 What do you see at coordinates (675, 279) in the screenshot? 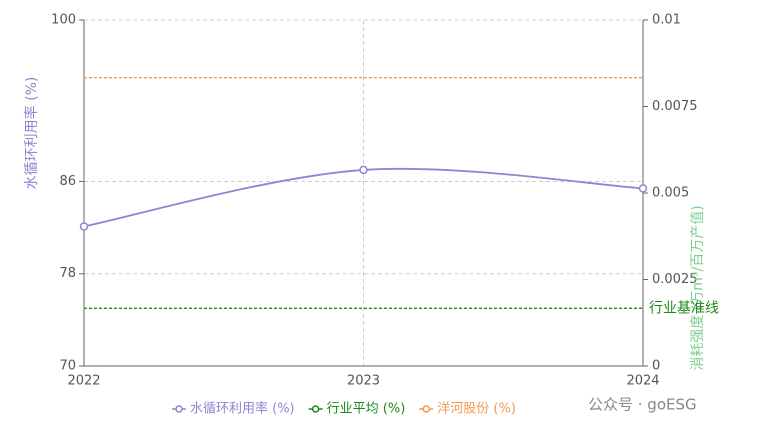
I see `y2-tick-label: 0.0025` at bounding box center [675, 279].